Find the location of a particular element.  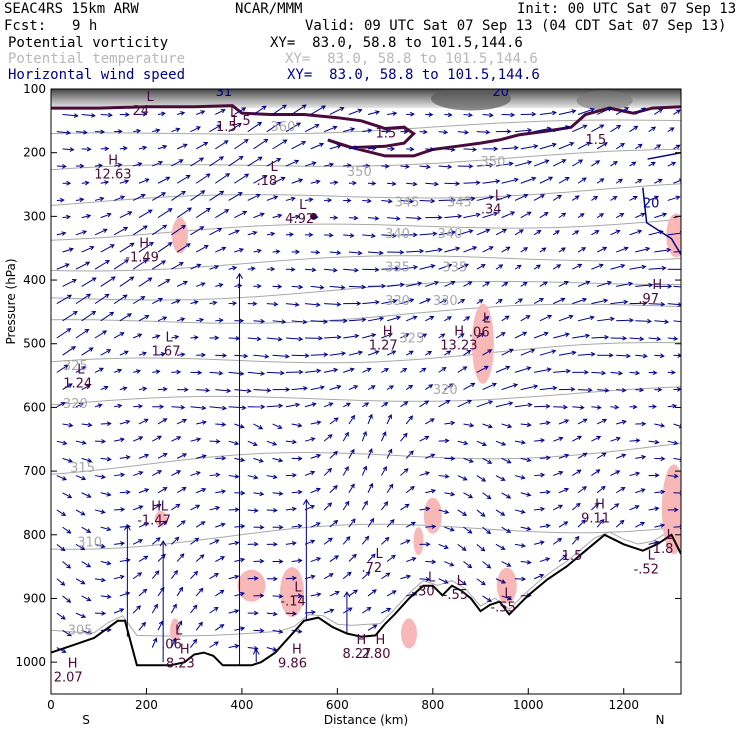

fcst-label: Fcst: is located at coordinates (25, 26).